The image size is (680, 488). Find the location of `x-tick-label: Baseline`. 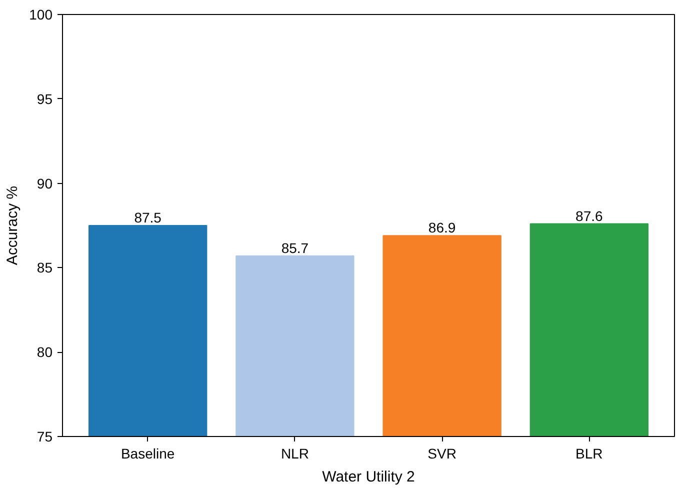

x-tick-label: Baseline is located at coordinates (147, 454).